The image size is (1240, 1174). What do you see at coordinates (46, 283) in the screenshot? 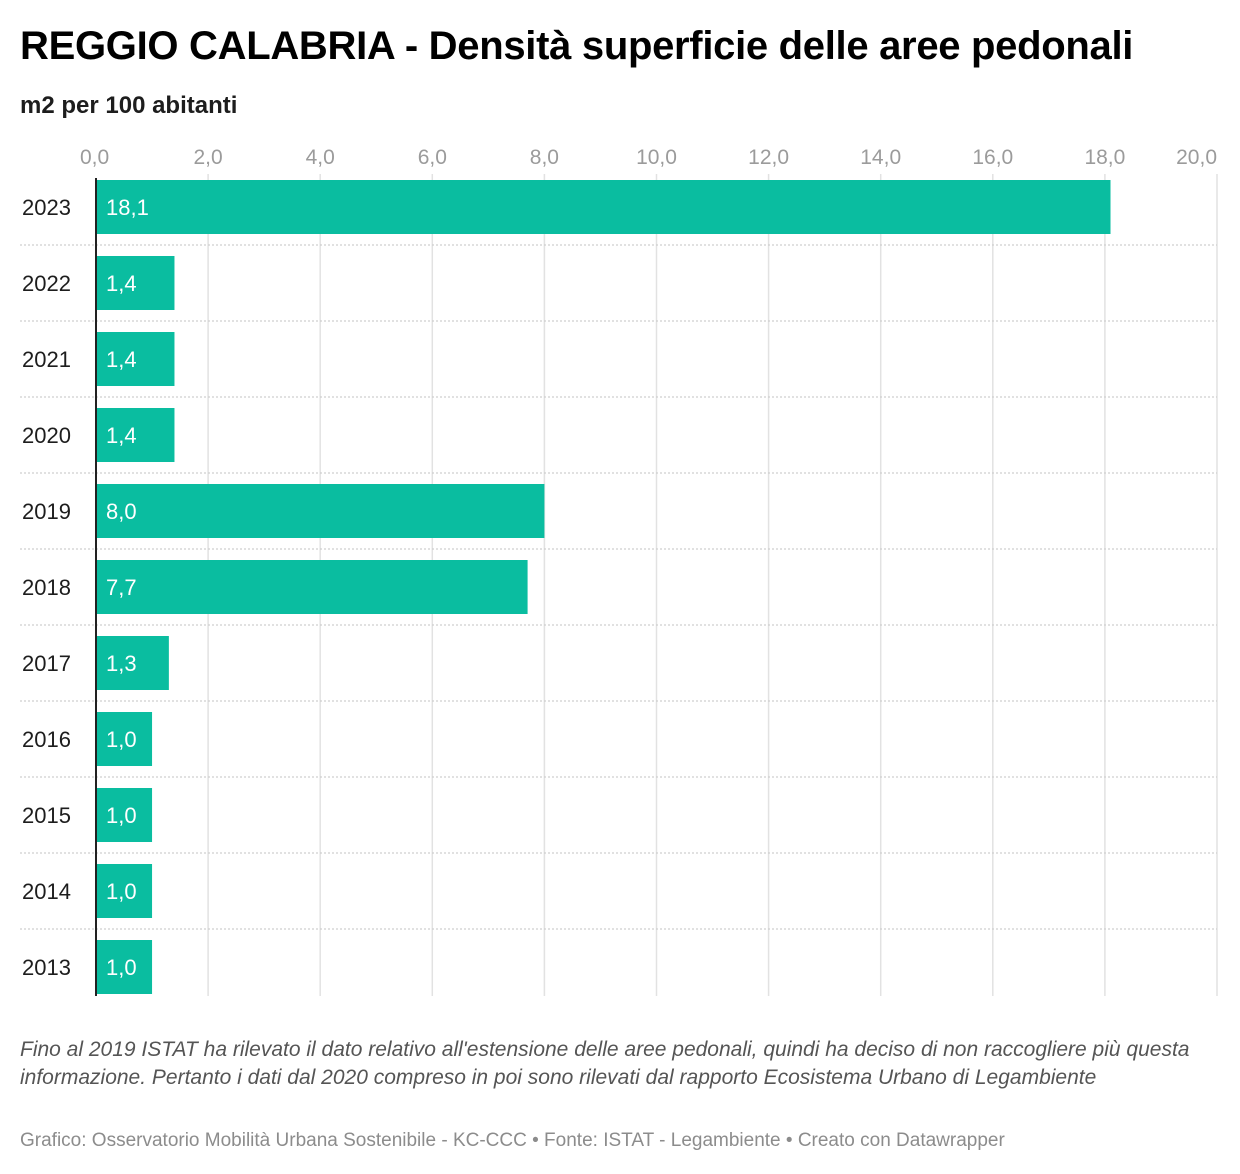
I see `category-label: 2022` at bounding box center [46, 283].